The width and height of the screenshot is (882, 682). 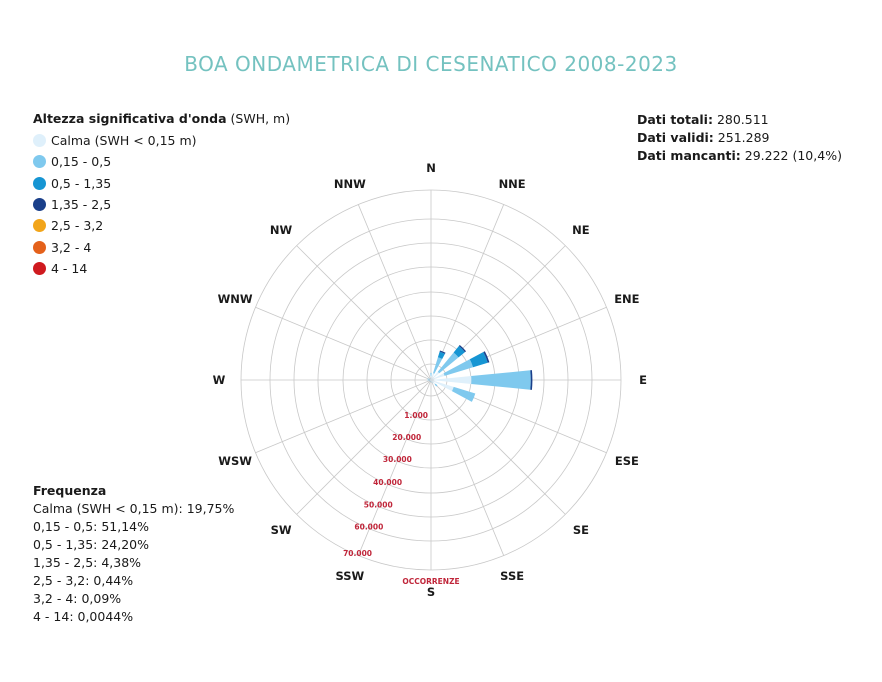 I want to click on legend-item: 2,5 - 3,2, so click(x=161, y=225).